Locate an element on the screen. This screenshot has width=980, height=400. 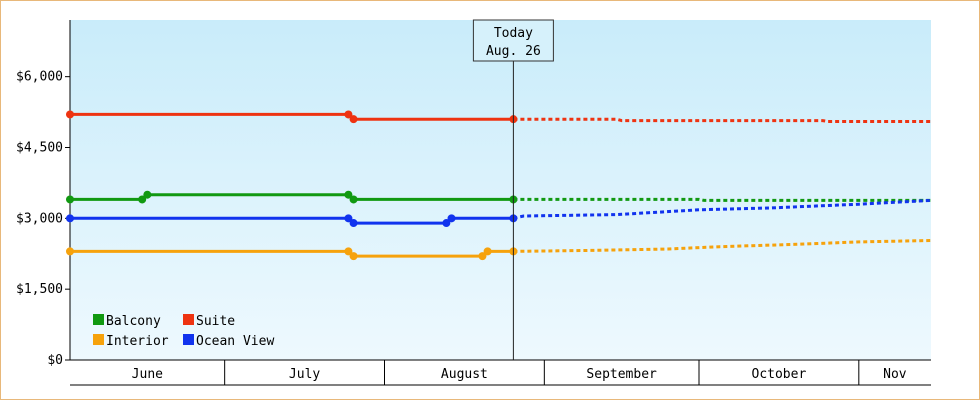
month-label: August is located at coordinates (464, 374).